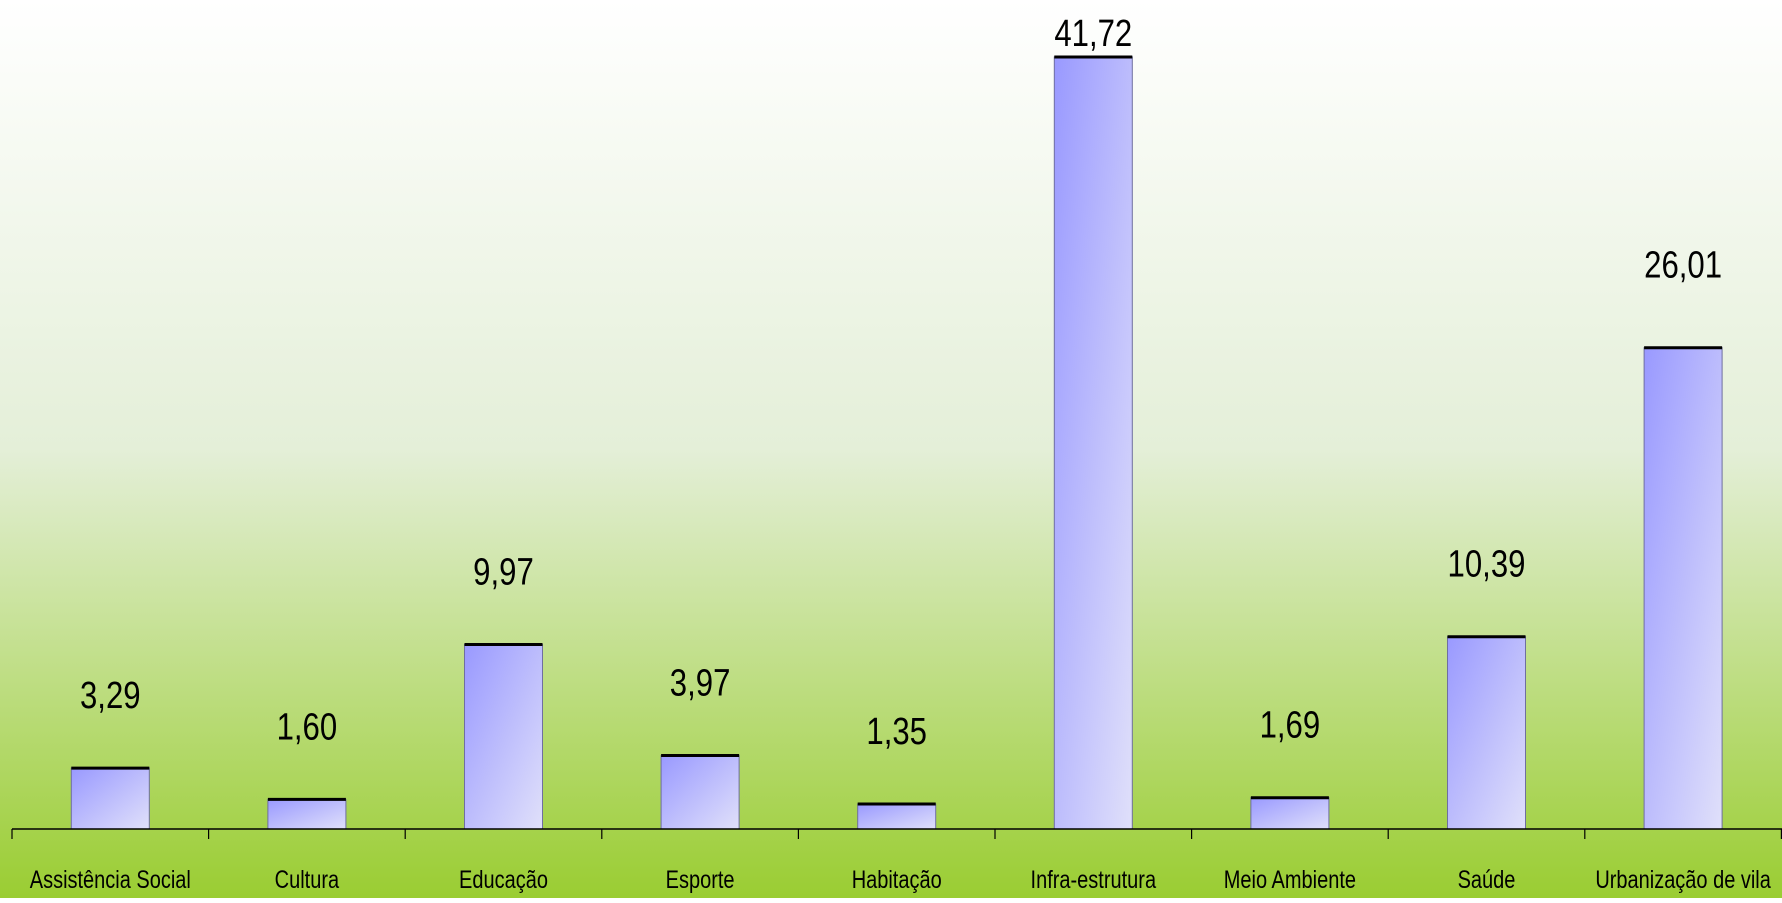 The width and height of the screenshot is (1782, 903). What do you see at coordinates (700, 880) in the screenshot?
I see `category-label: Esporte` at bounding box center [700, 880].